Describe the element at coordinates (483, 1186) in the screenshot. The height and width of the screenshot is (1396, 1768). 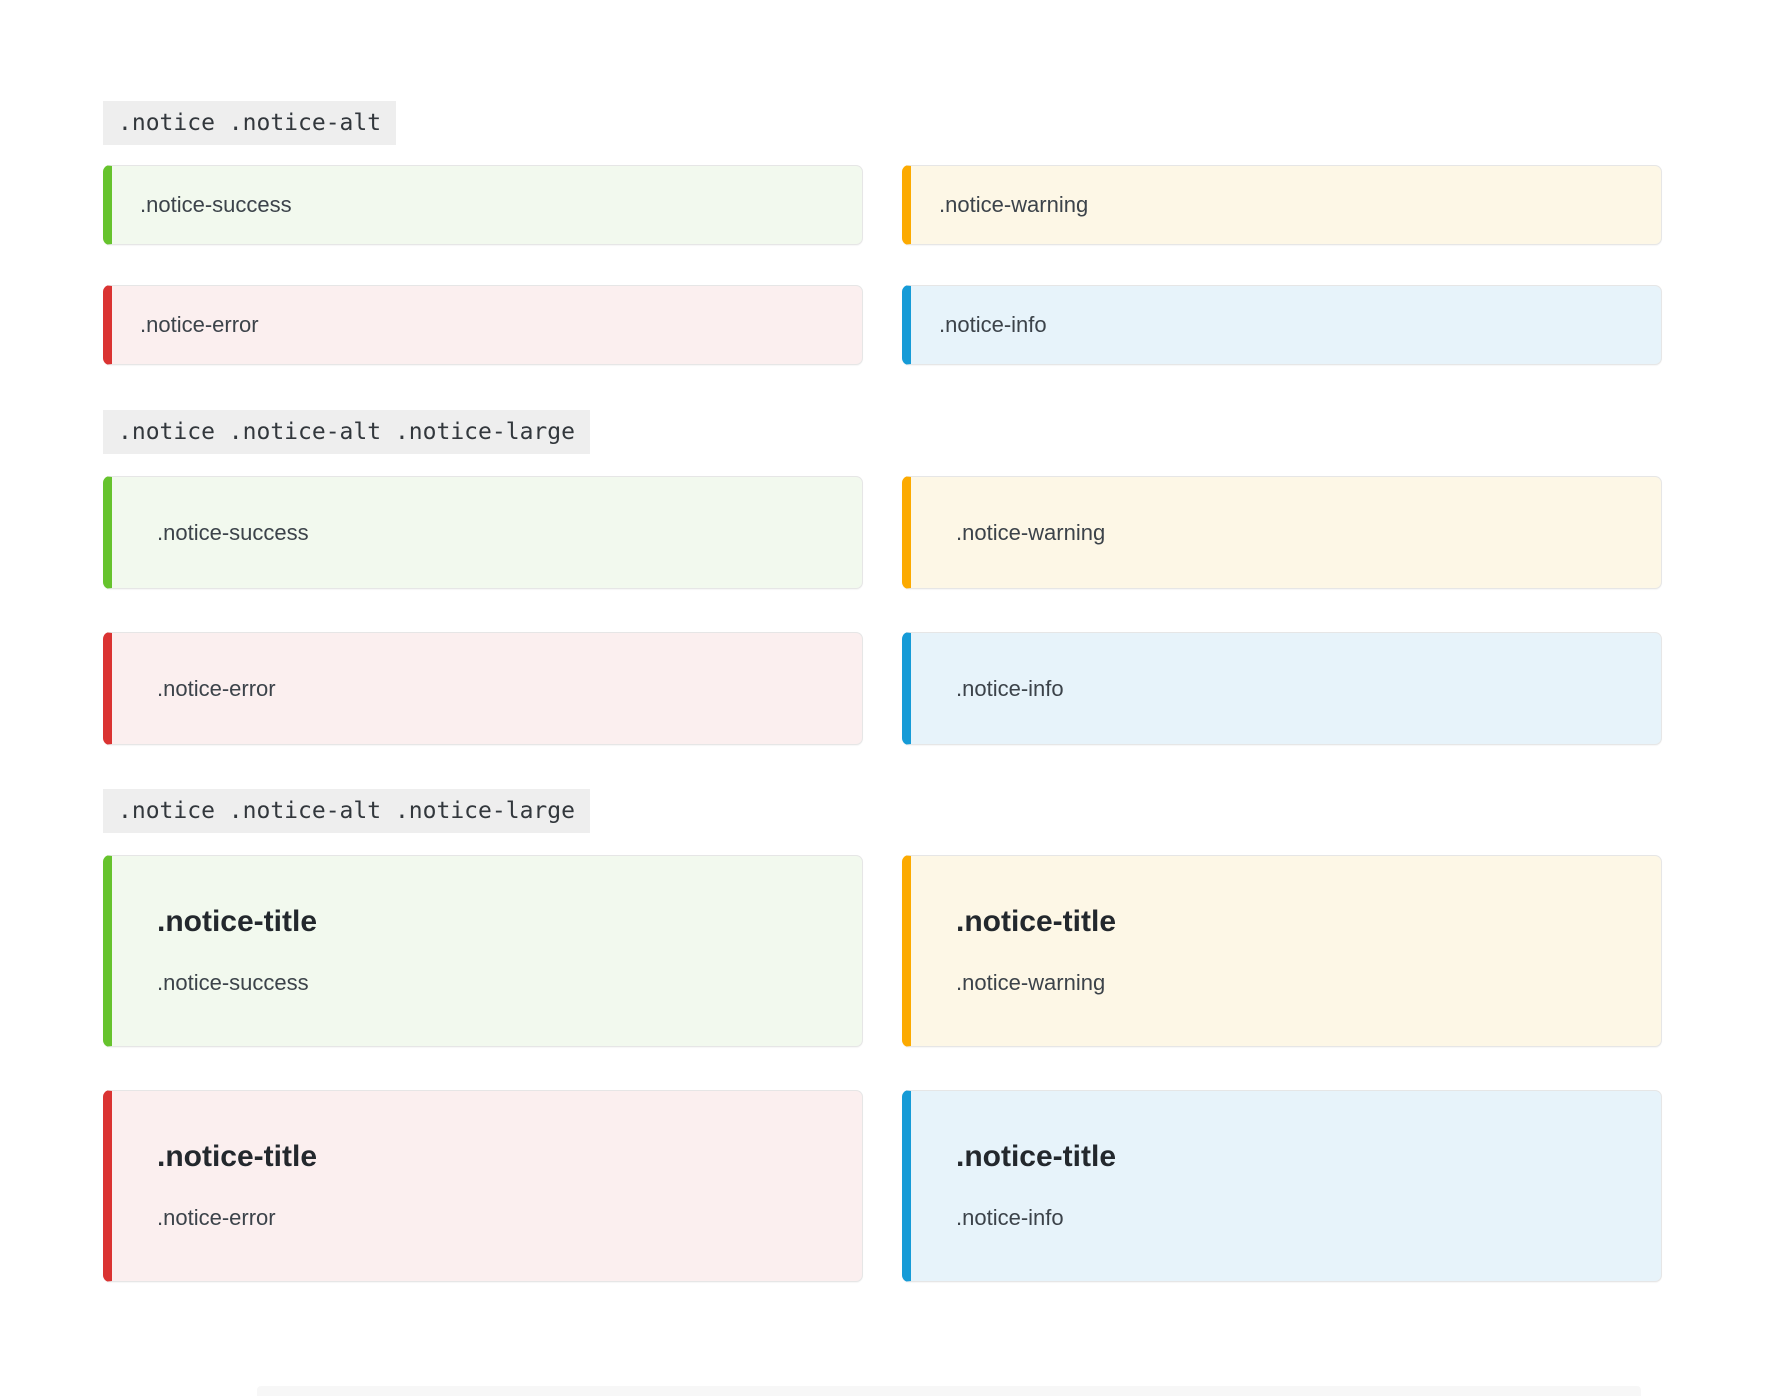
I see `notice-titled-error: .notice-title .notice-error` at that location.